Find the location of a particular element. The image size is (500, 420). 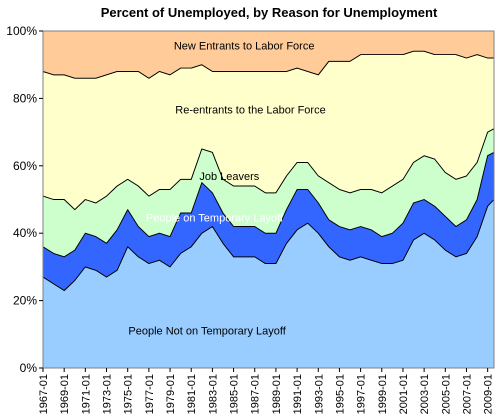

x-tick-label: 2001-01 is located at coordinates (404, 394).